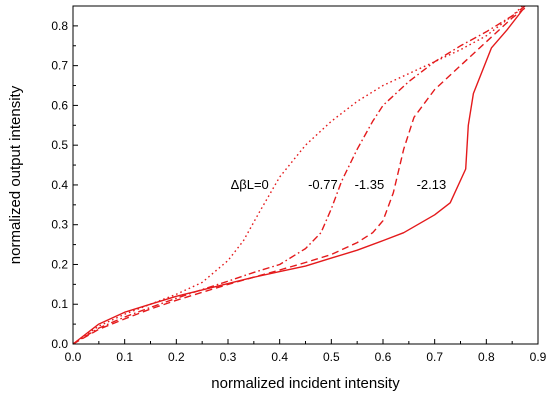  What do you see at coordinates (15, 174) in the screenshot?
I see `y-axis-title: normalized output intensity` at bounding box center [15, 174].